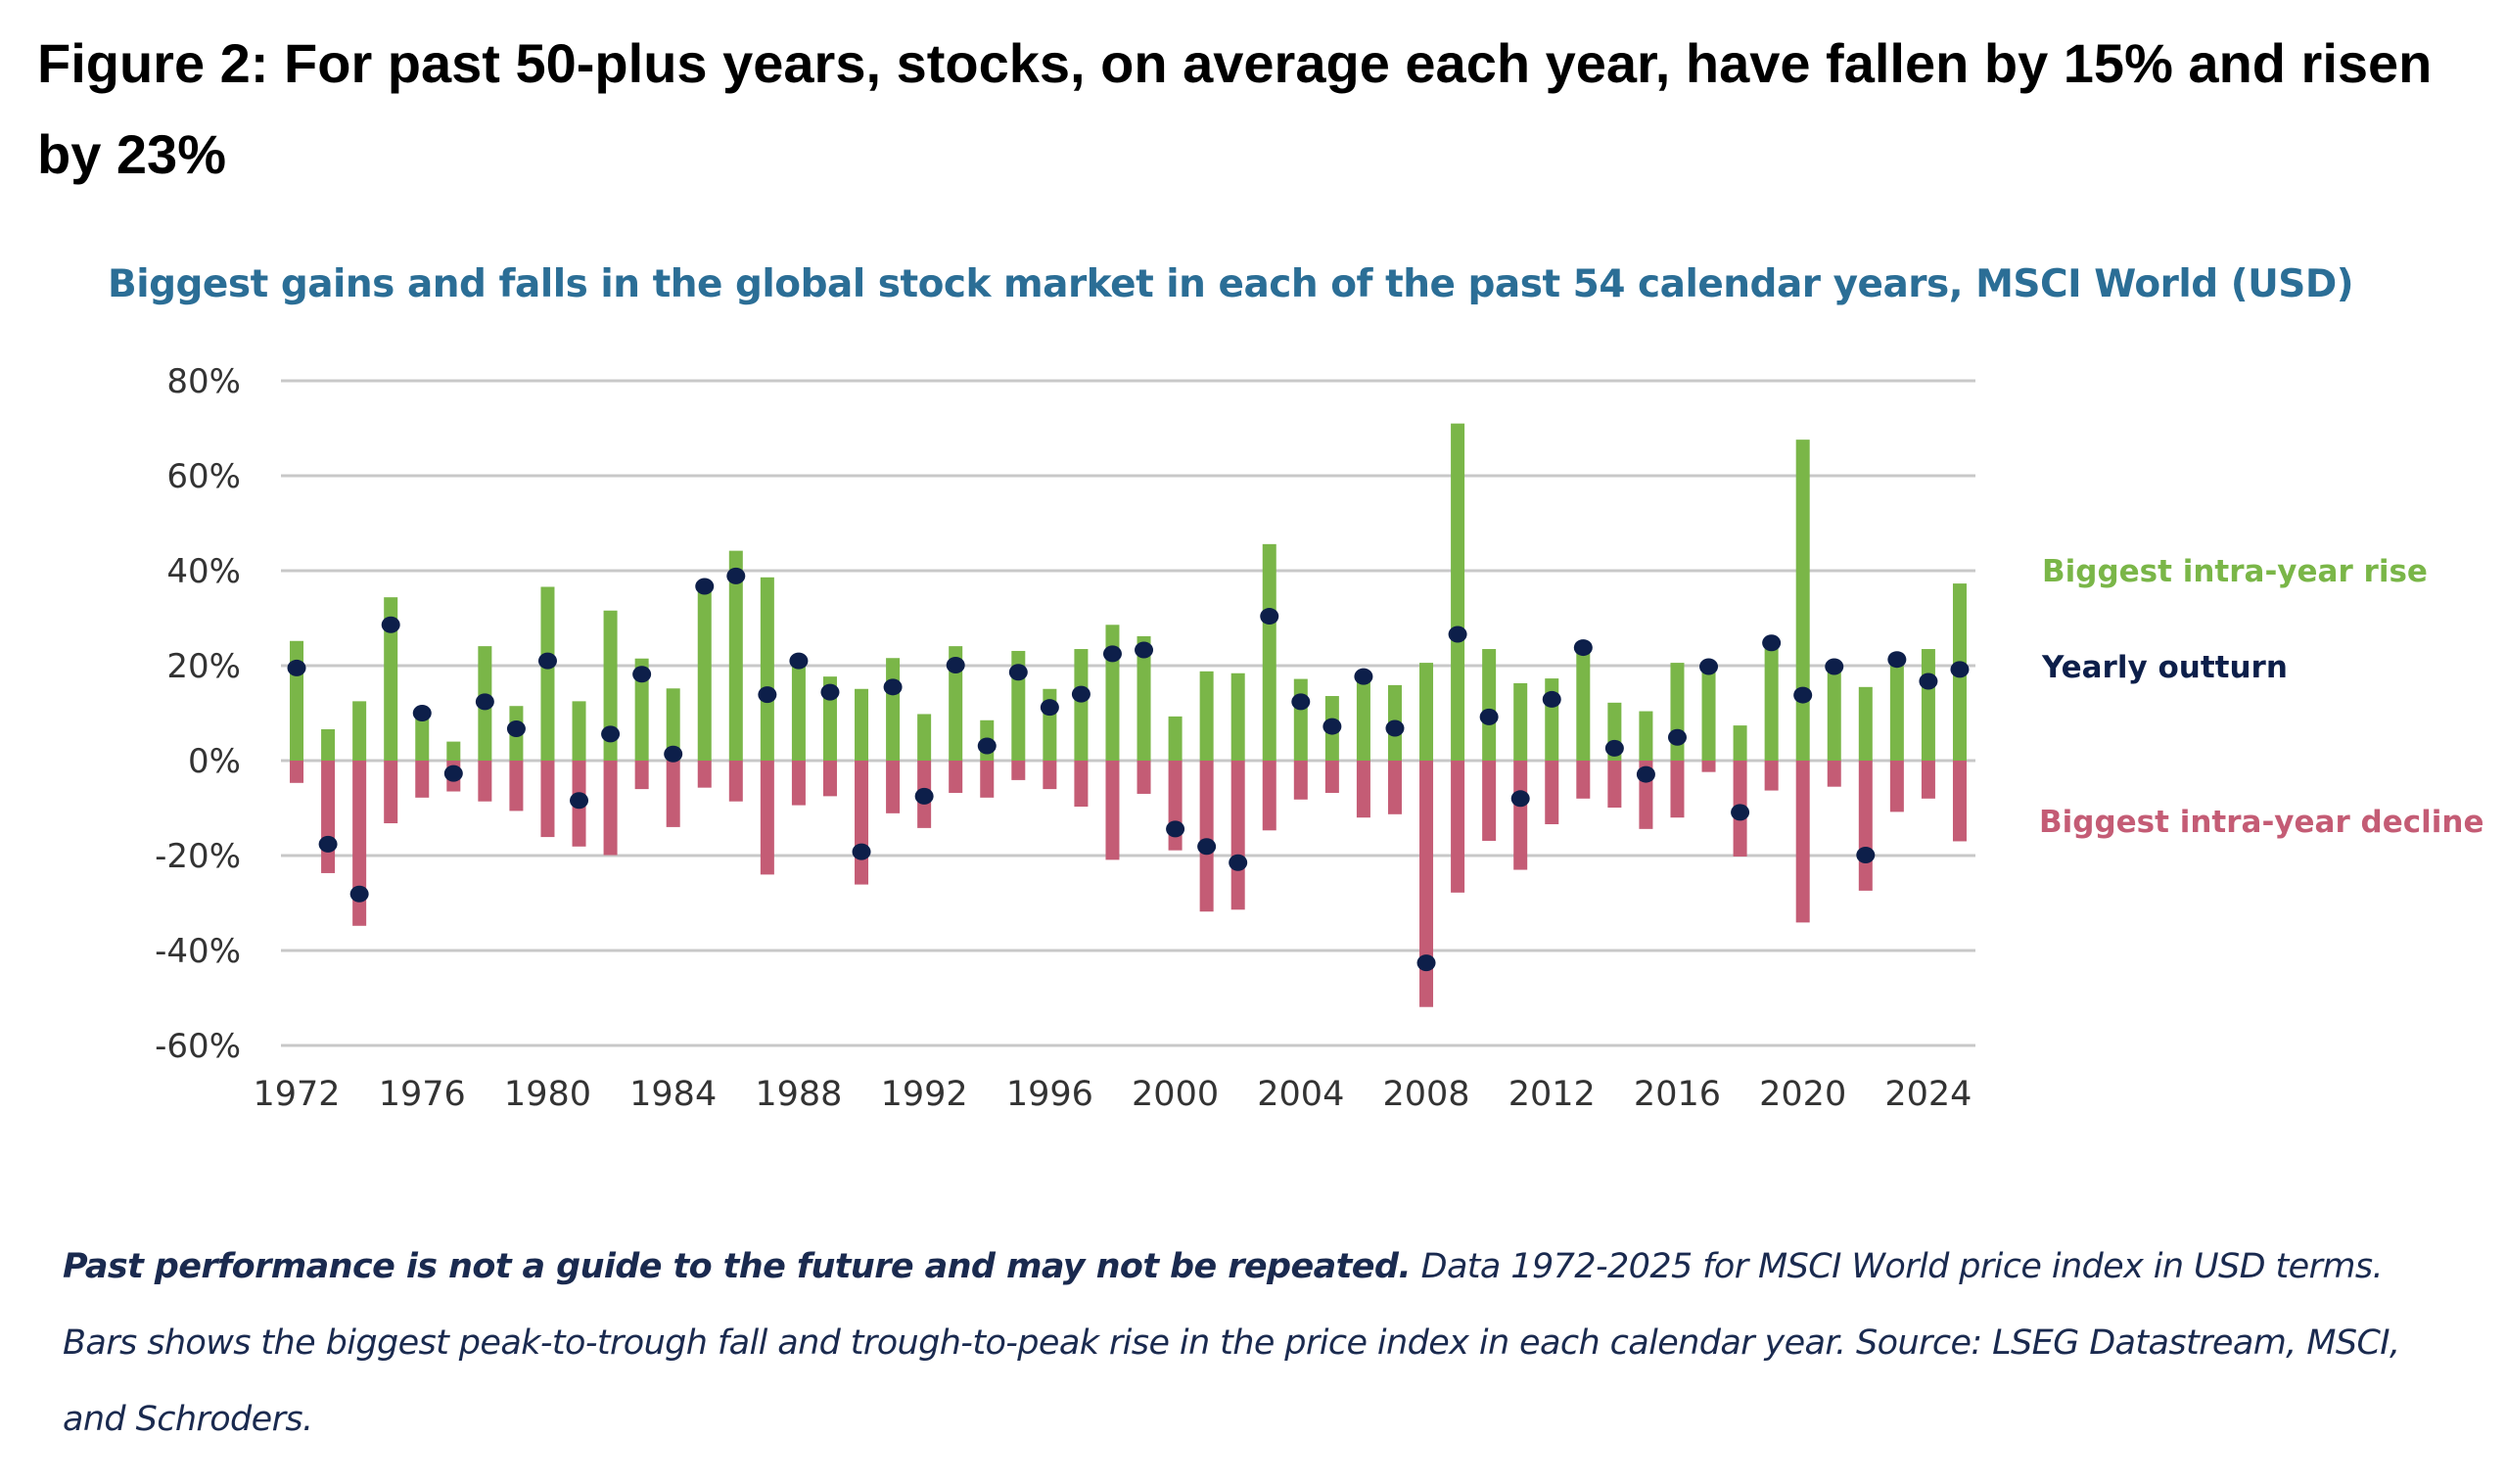 The image size is (2506, 1484). I want to click on y-tick-label: 80%, so click(203, 381).